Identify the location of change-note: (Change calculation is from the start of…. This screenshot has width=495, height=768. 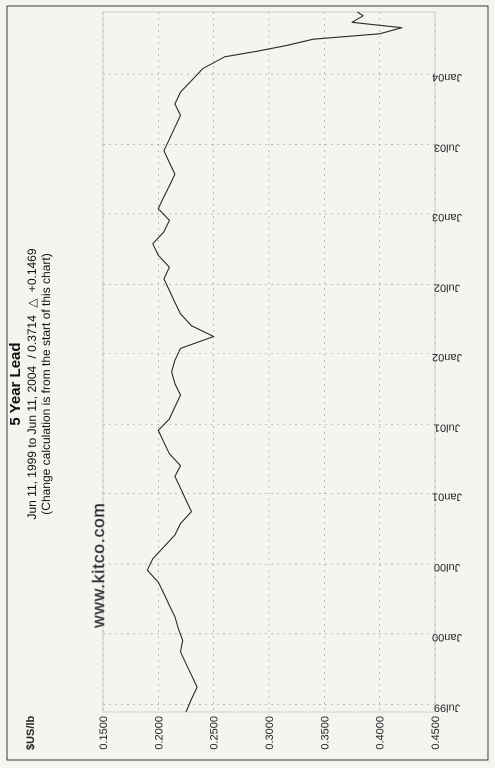
(46, 383).